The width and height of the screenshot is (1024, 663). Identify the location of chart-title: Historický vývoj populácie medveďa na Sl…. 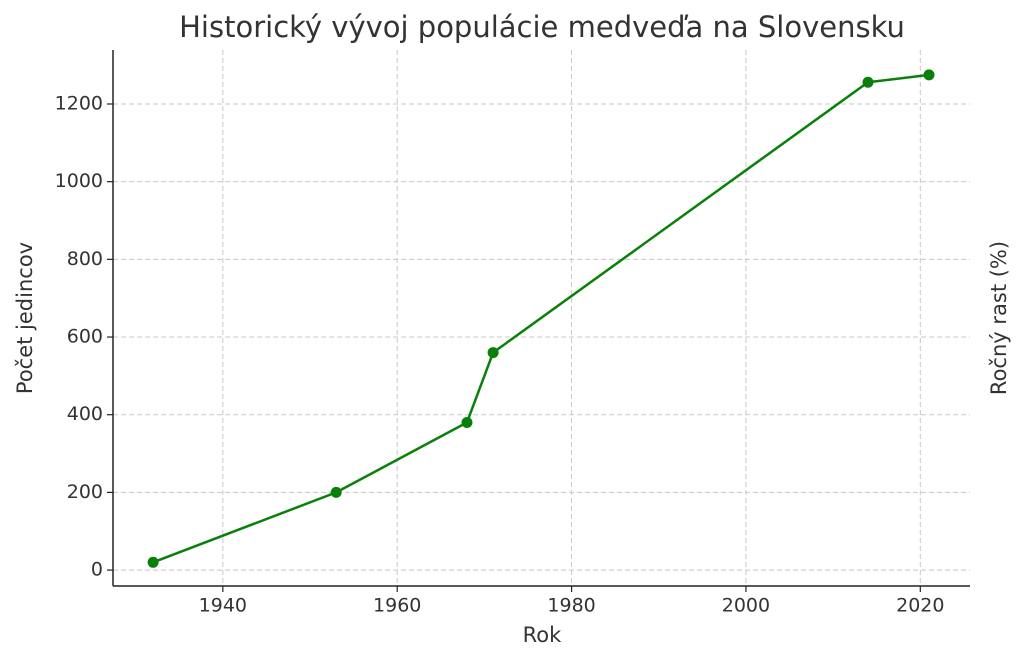
(542, 27).